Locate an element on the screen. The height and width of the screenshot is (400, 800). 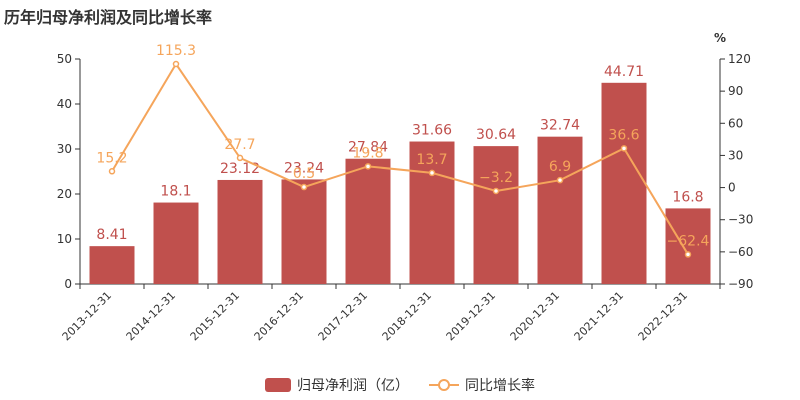
legend-bar-label: 归母净利润（亿） is located at coordinates (353, 386).